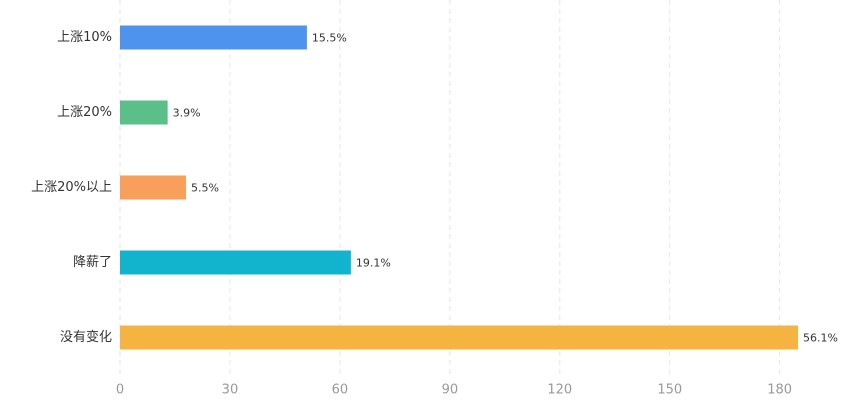  Describe the element at coordinates (340, 390) in the screenshot. I see `x-tick-label: 60` at that location.